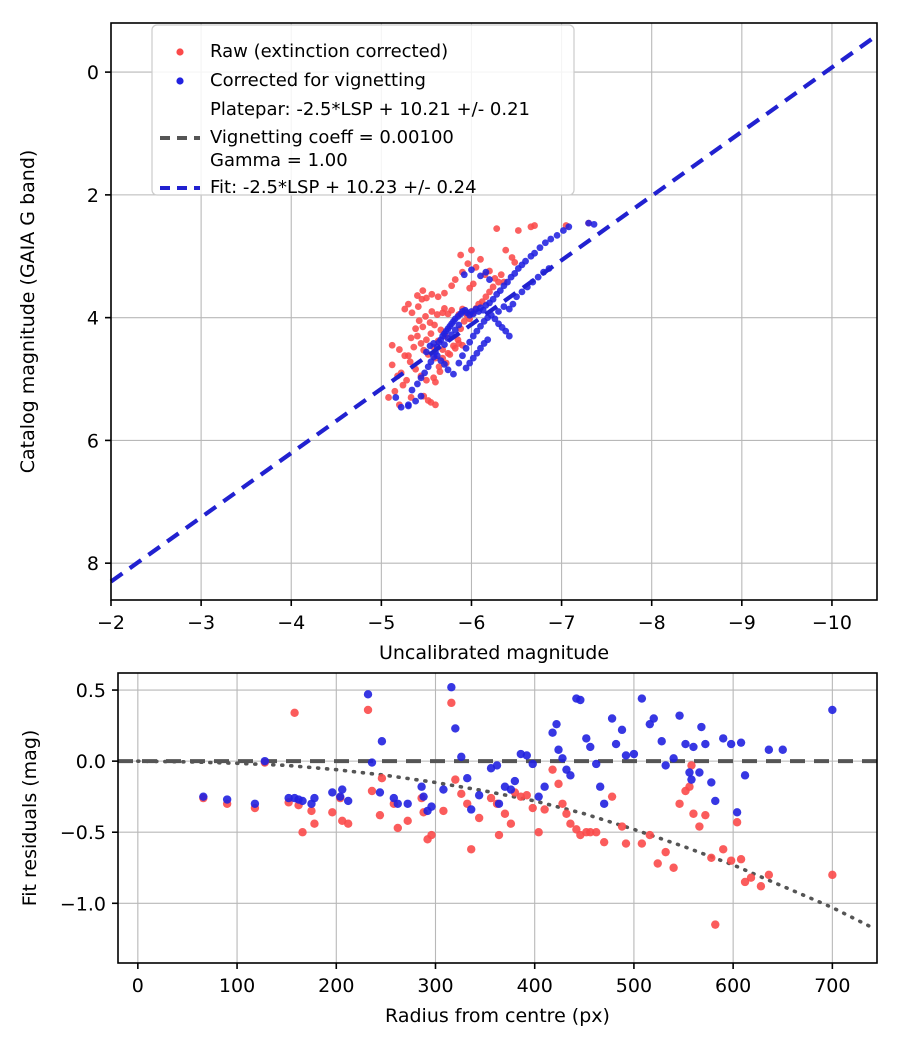  What do you see at coordinates (318, 80) in the screenshot?
I see `legend-label: Corrected for vignetting` at bounding box center [318, 80].